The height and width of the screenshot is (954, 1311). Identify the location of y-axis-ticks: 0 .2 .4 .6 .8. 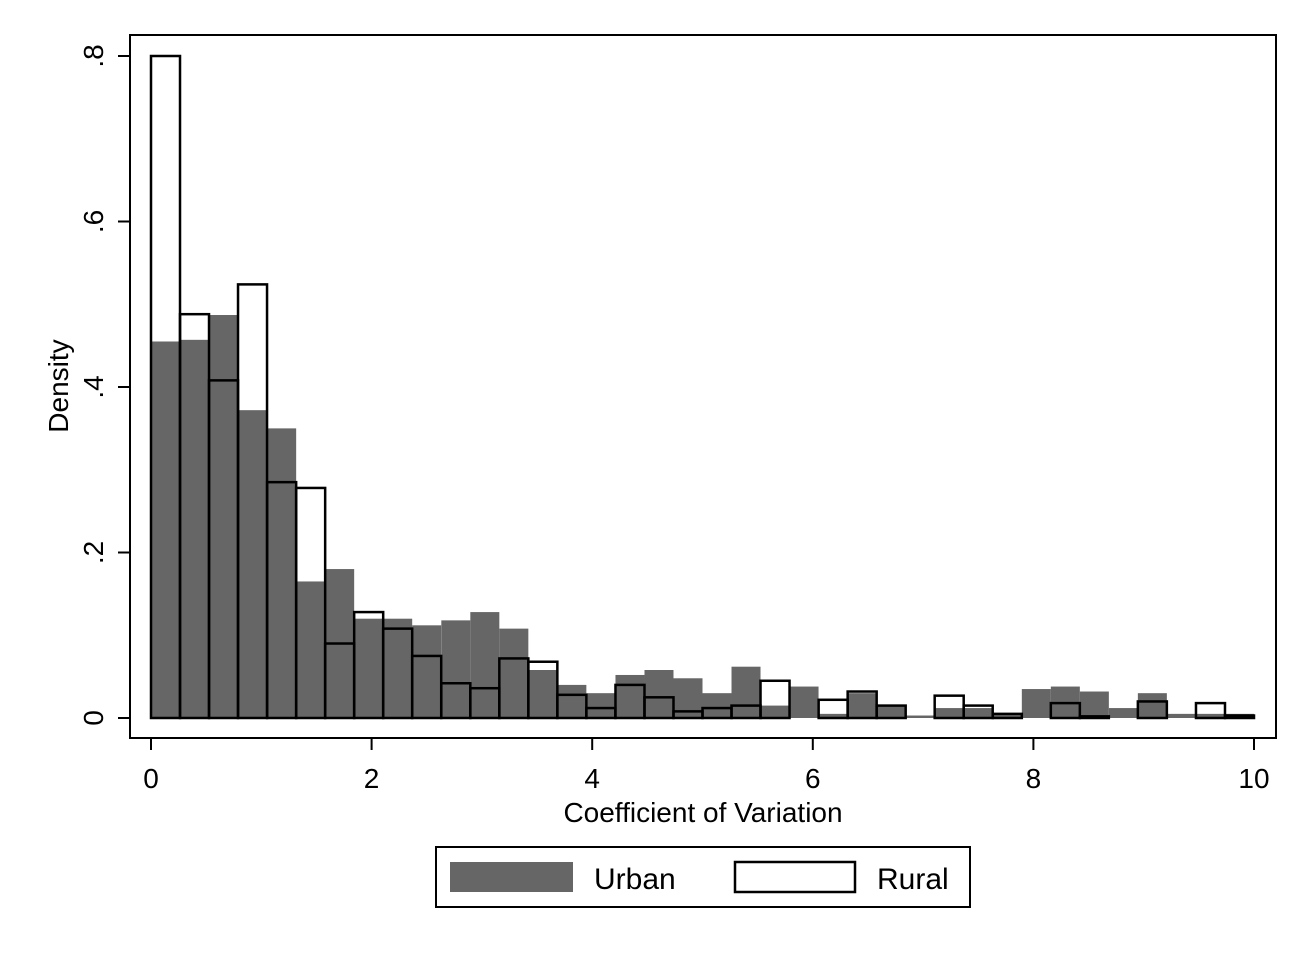
(104, 385).